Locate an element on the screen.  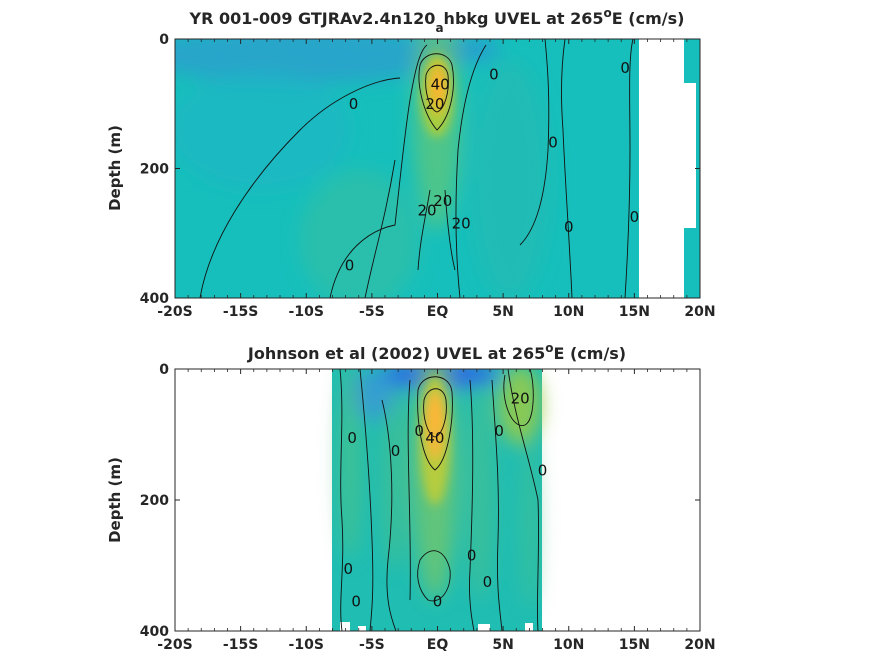
subsurface-band is located at coordinates (262, 130).